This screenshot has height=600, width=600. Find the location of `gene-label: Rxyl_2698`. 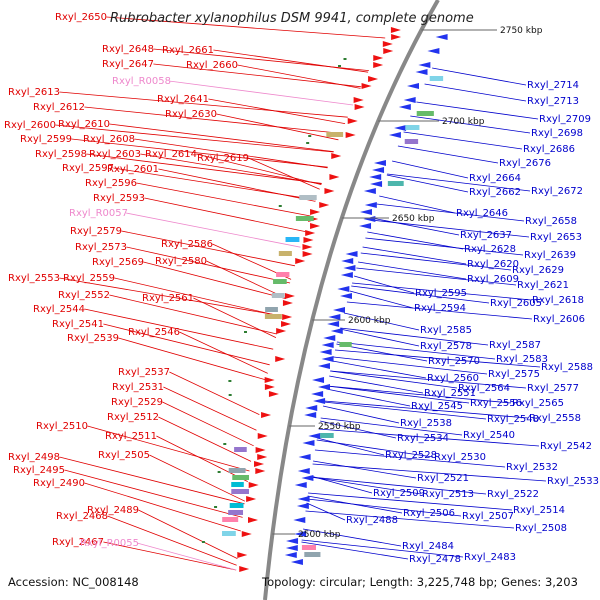

gene-label: Rxyl_2698 is located at coordinates (557, 133).